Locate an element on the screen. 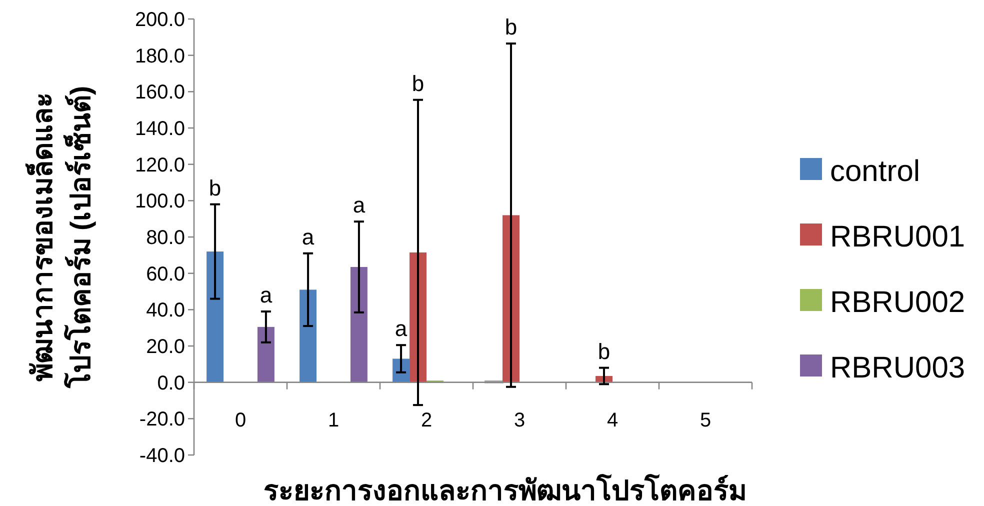  y-tick-label: 20.0 is located at coordinates (165, 347).